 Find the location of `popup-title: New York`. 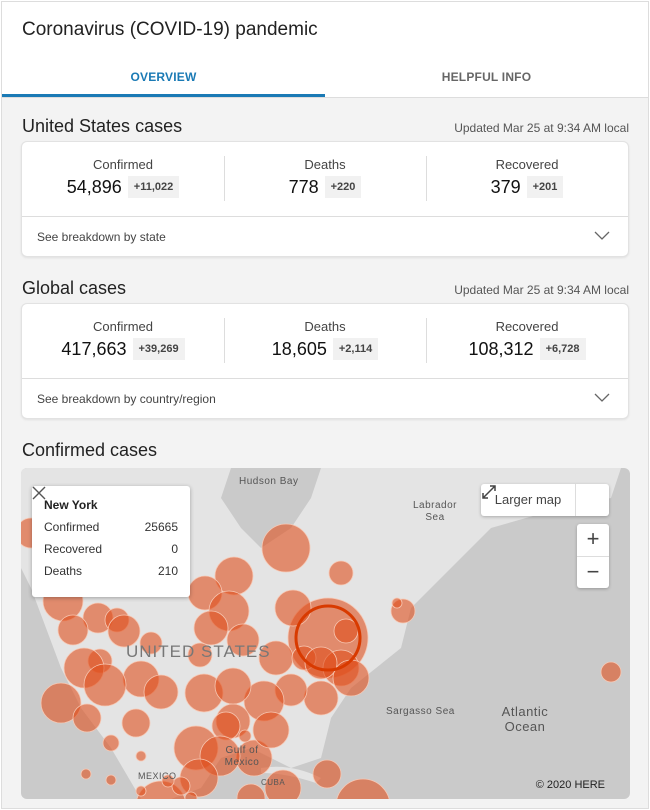

popup-title: New York is located at coordinates (71, 505).